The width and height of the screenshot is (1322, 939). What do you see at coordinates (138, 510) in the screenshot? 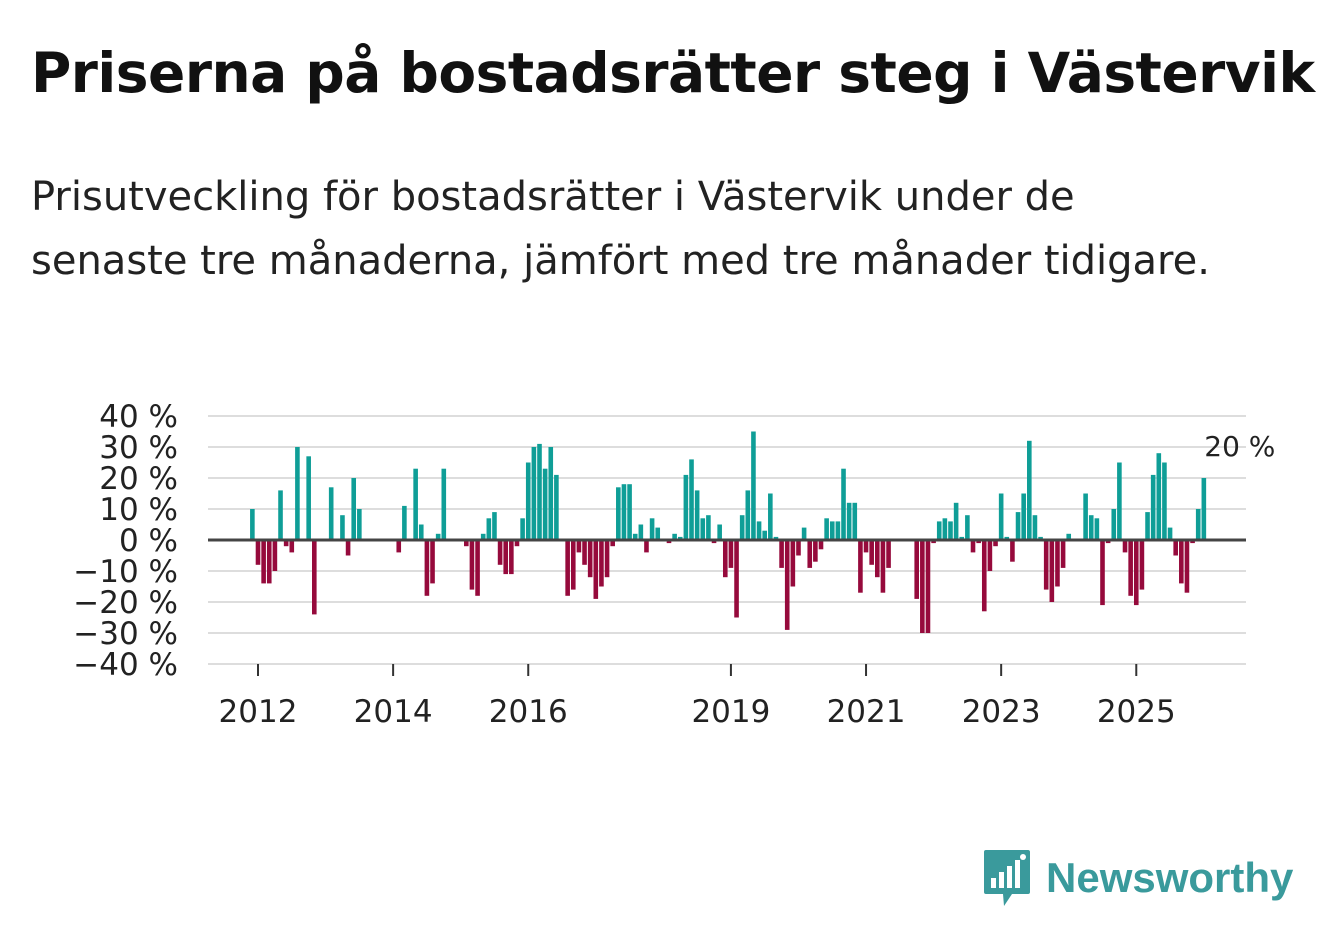
I see `y-tick-label: 10 %` at bounding box center [138, 510].